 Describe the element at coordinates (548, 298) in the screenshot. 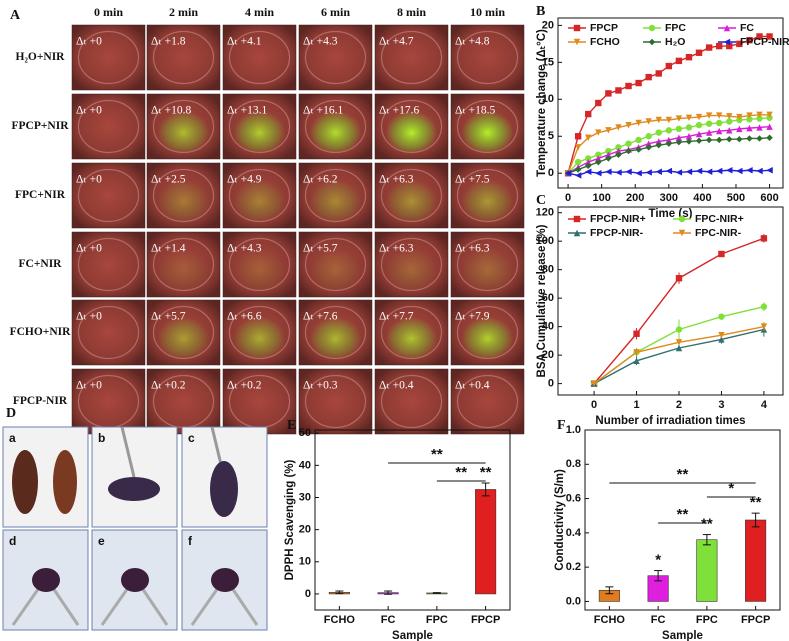

I see `y-tick-label: 60` at that location.